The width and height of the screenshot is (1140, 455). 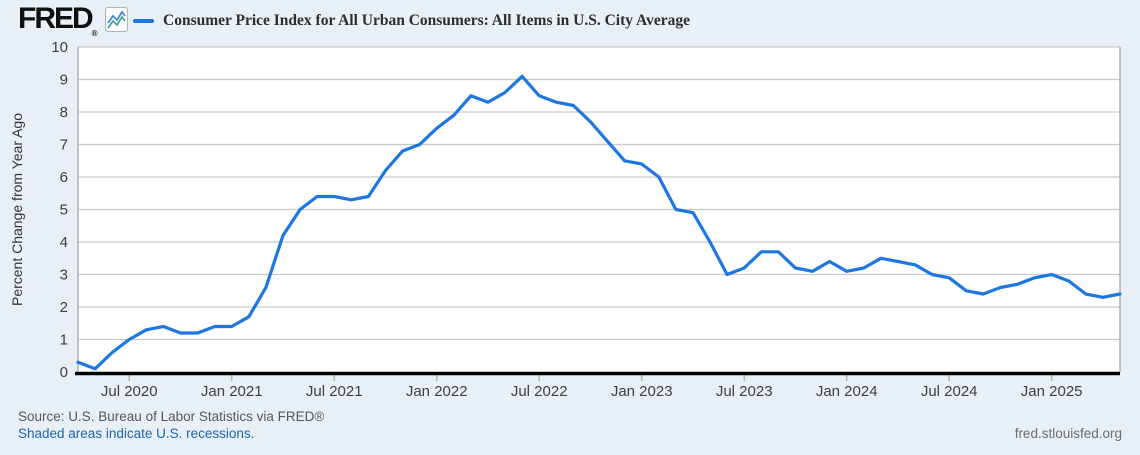 I want to click on x-tick-label: Jan 2021, so click(x=232, y=391).